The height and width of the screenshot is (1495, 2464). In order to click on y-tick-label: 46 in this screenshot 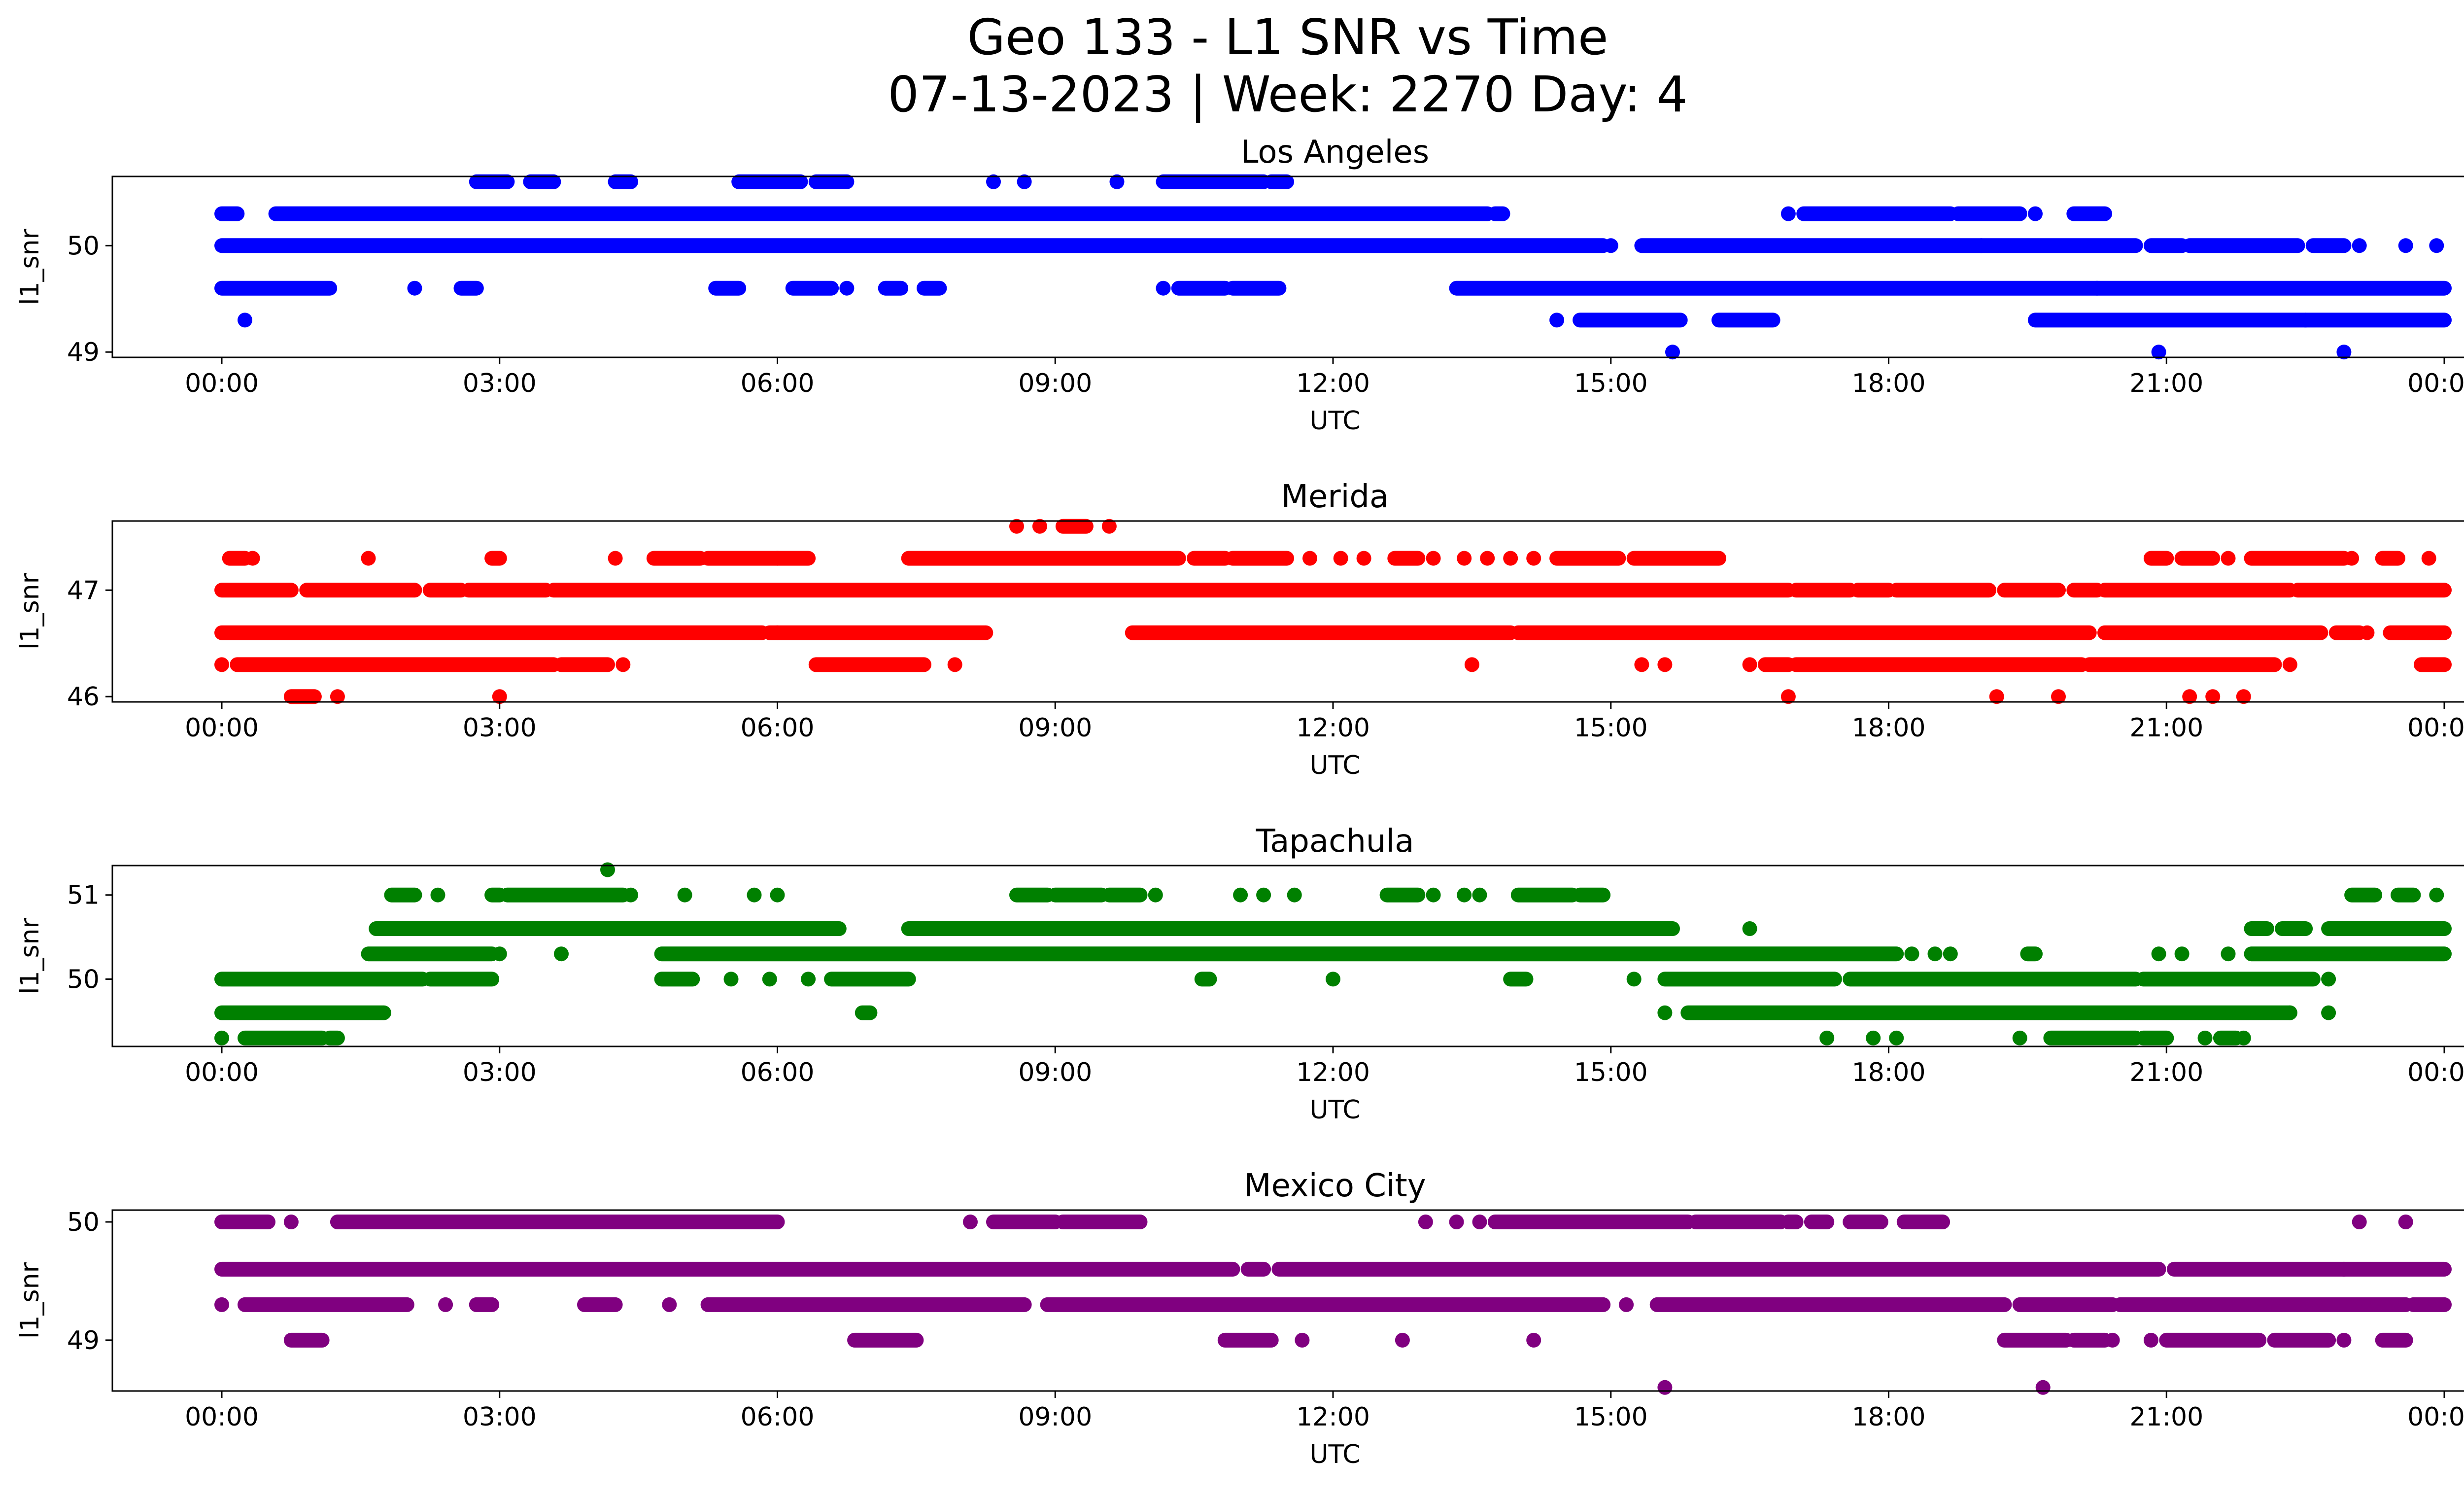, I will do `click(83, 697)`.